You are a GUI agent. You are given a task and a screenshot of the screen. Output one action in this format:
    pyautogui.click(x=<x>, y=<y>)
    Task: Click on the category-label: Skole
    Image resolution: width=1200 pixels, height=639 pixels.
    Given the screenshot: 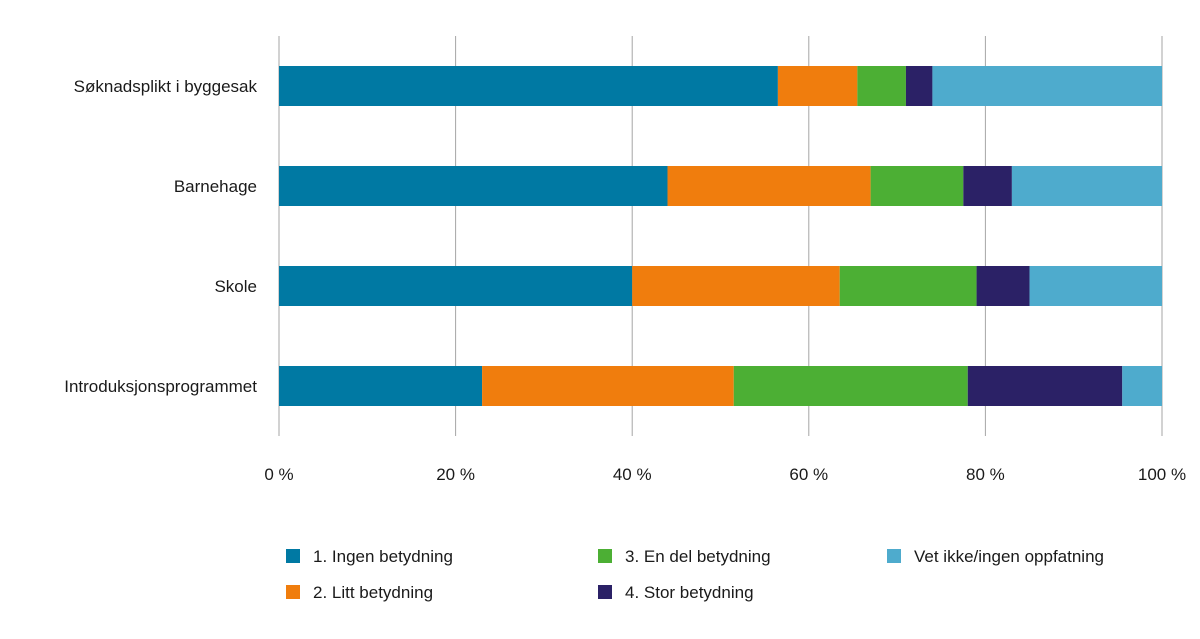 What is the action you would take?
    pyautogui.click(x=235, y=286)
    